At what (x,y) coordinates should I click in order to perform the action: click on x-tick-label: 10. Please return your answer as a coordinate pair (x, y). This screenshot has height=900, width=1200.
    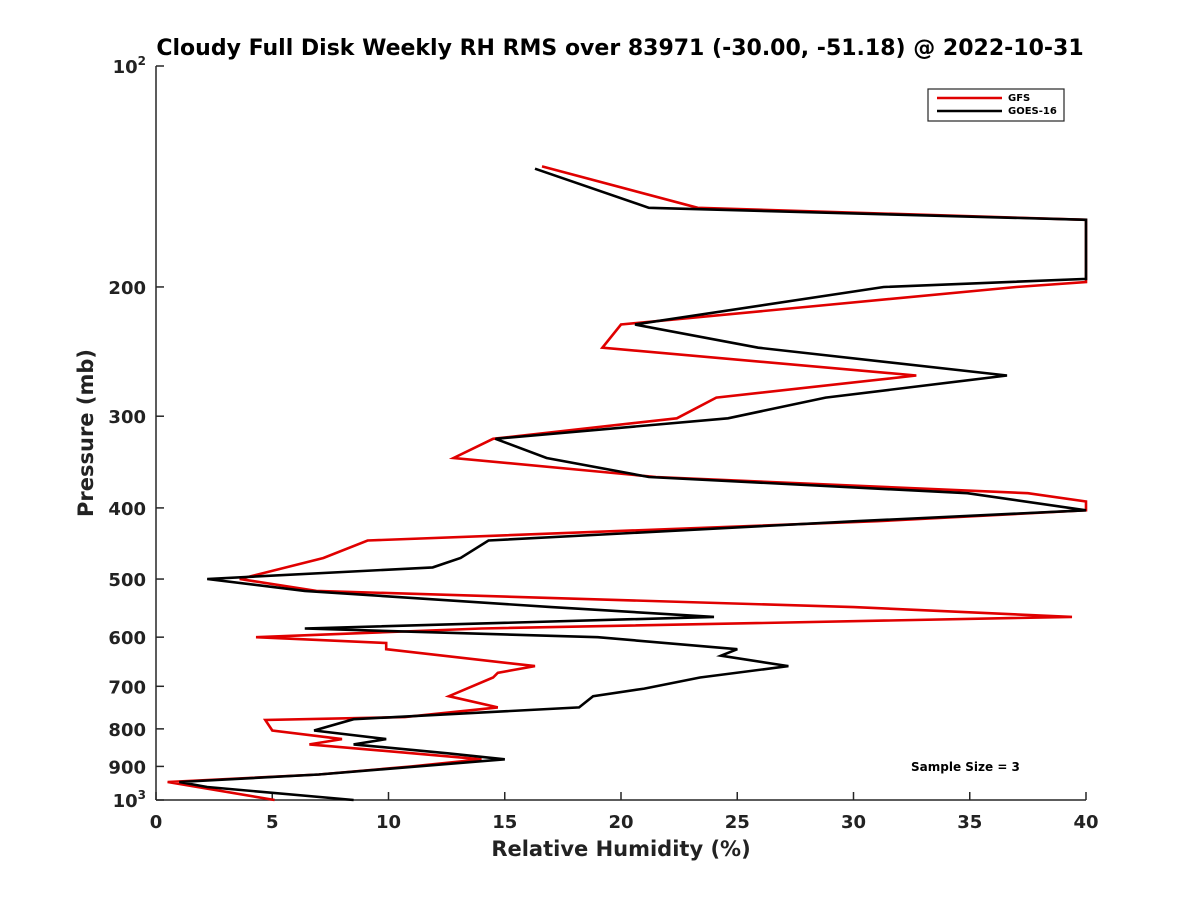
    Looking at the image, I should click on (388, 822).